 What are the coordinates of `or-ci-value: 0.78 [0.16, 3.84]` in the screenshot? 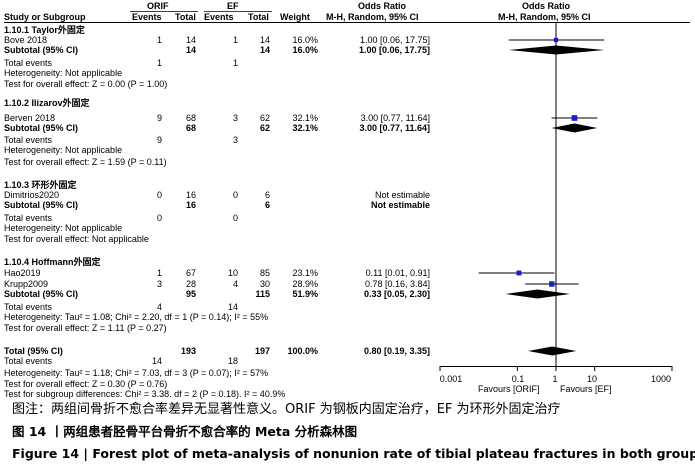 It's located at (397, 284).